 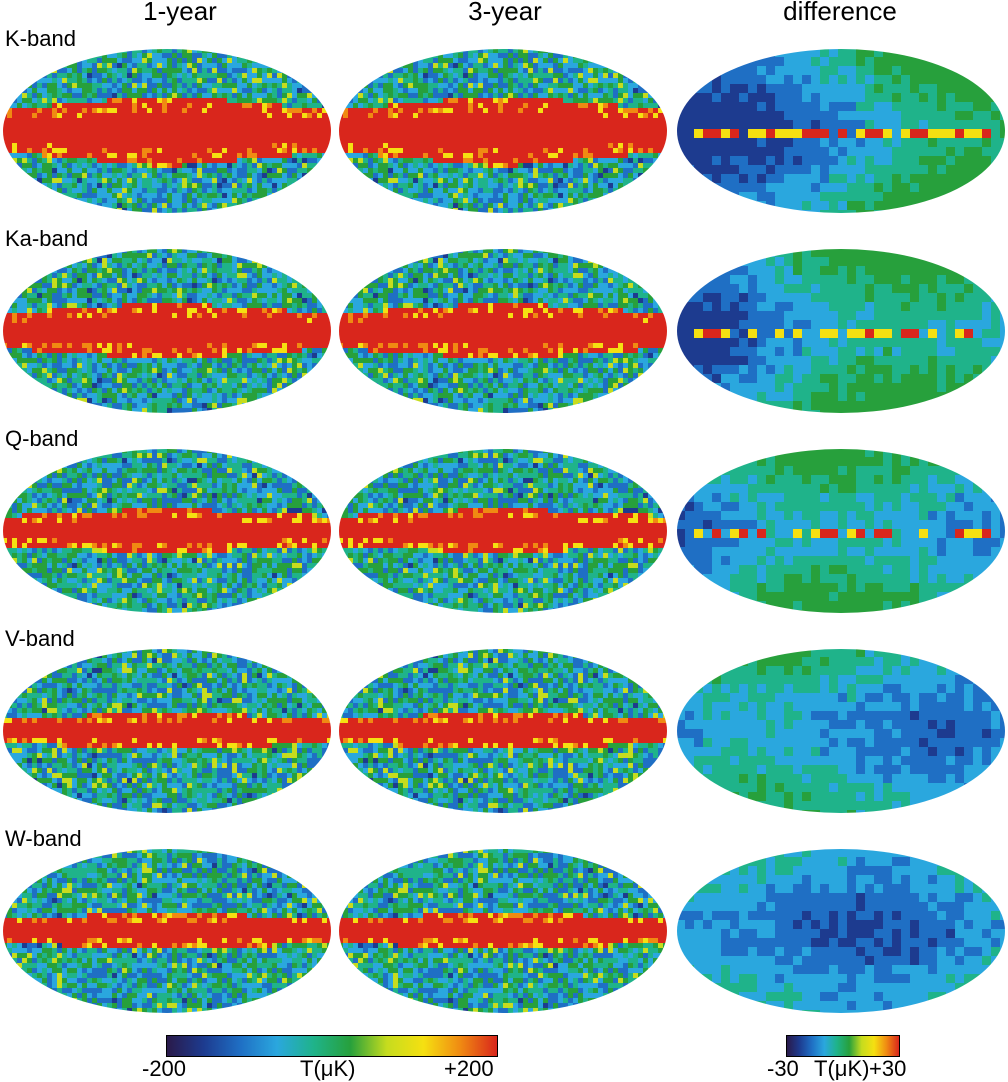 I want to click on band-label-w: W-band, so click(x=43, y=839).